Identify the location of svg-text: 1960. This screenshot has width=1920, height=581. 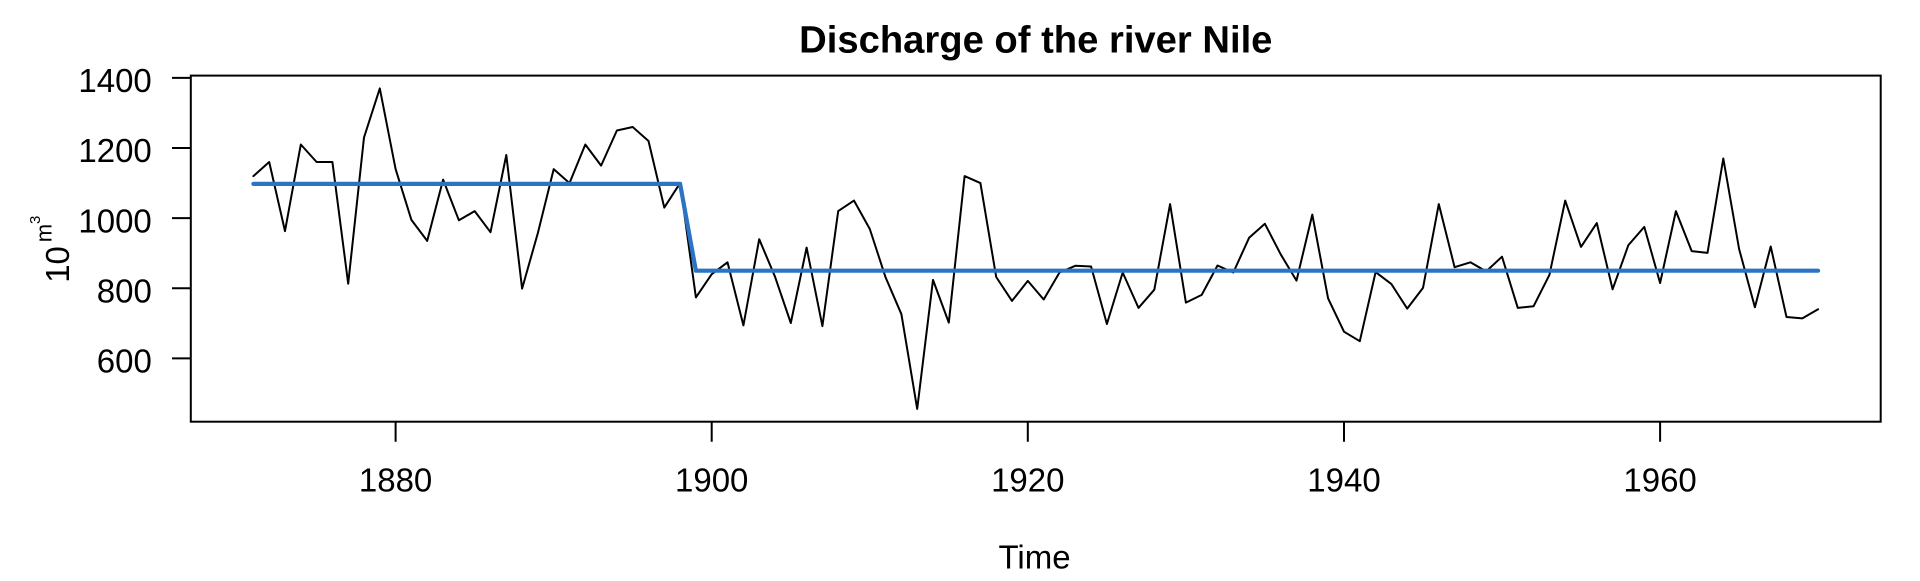
(1659, 480).